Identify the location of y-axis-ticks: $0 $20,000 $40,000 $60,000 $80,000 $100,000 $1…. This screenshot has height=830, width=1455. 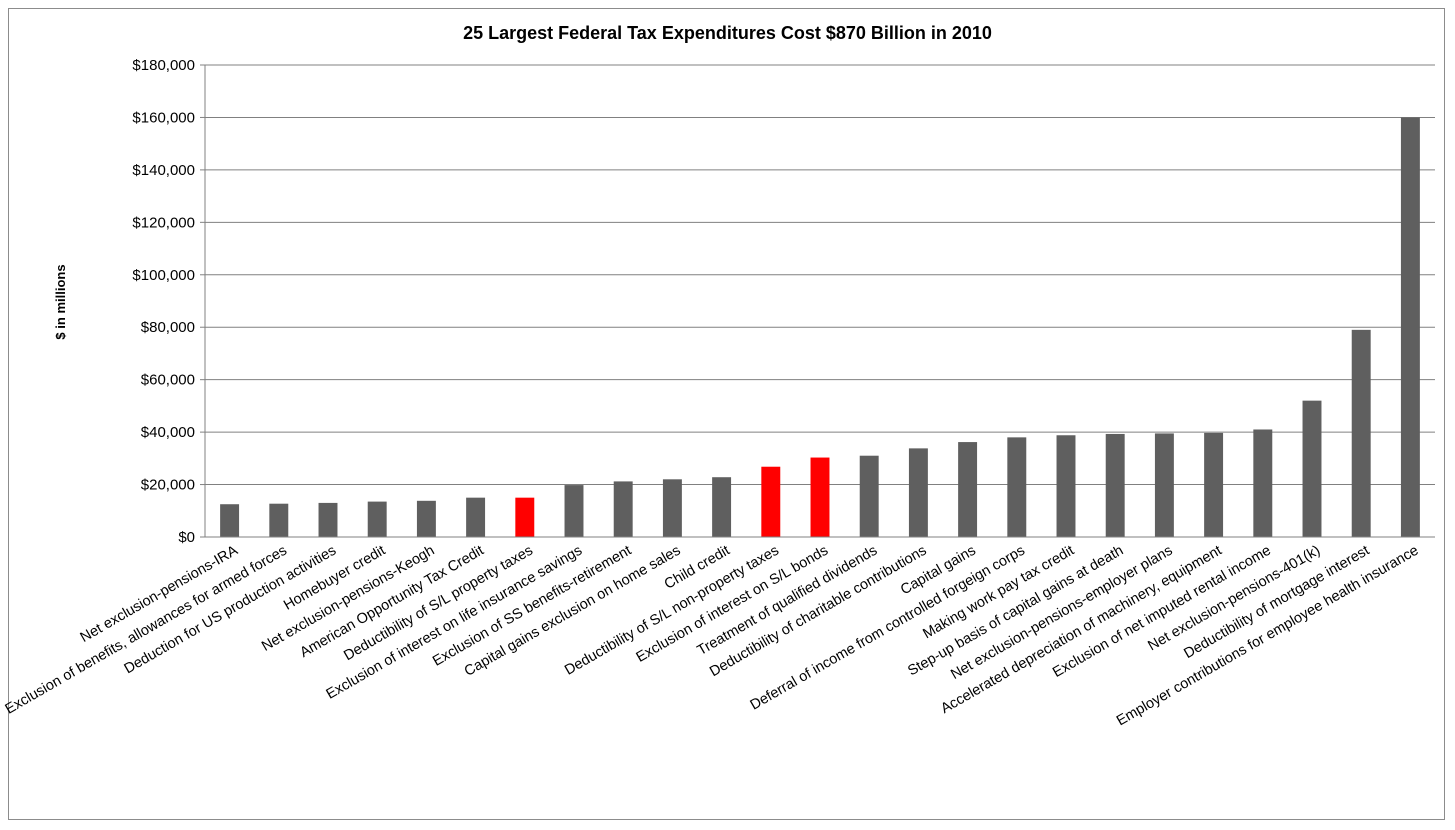
(168, 301).